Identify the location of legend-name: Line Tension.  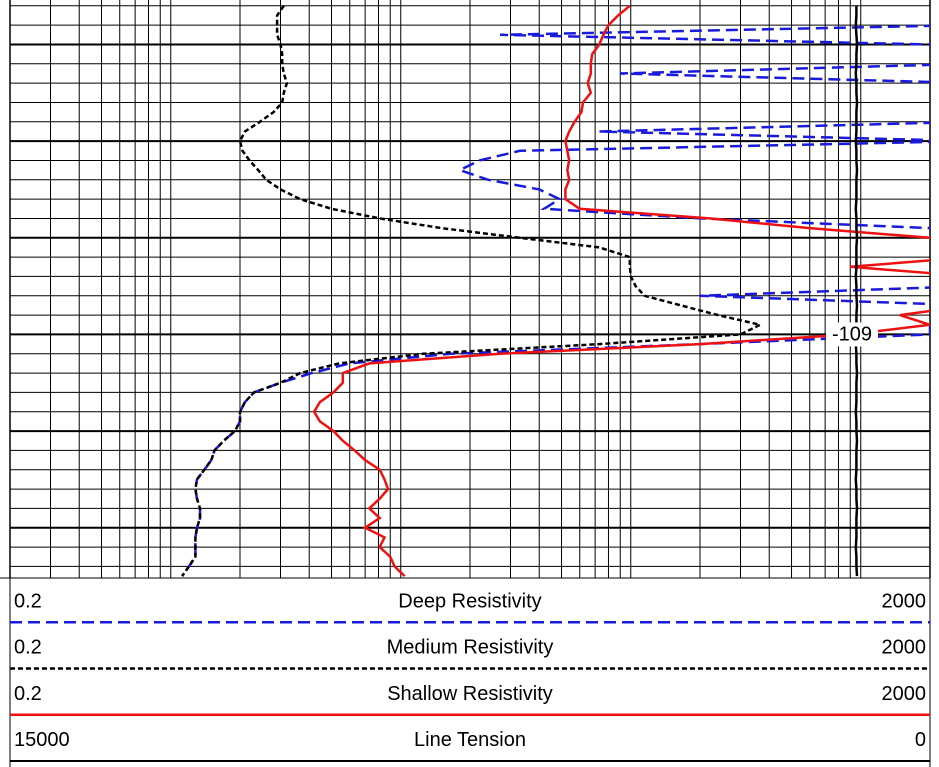
(470, 740).